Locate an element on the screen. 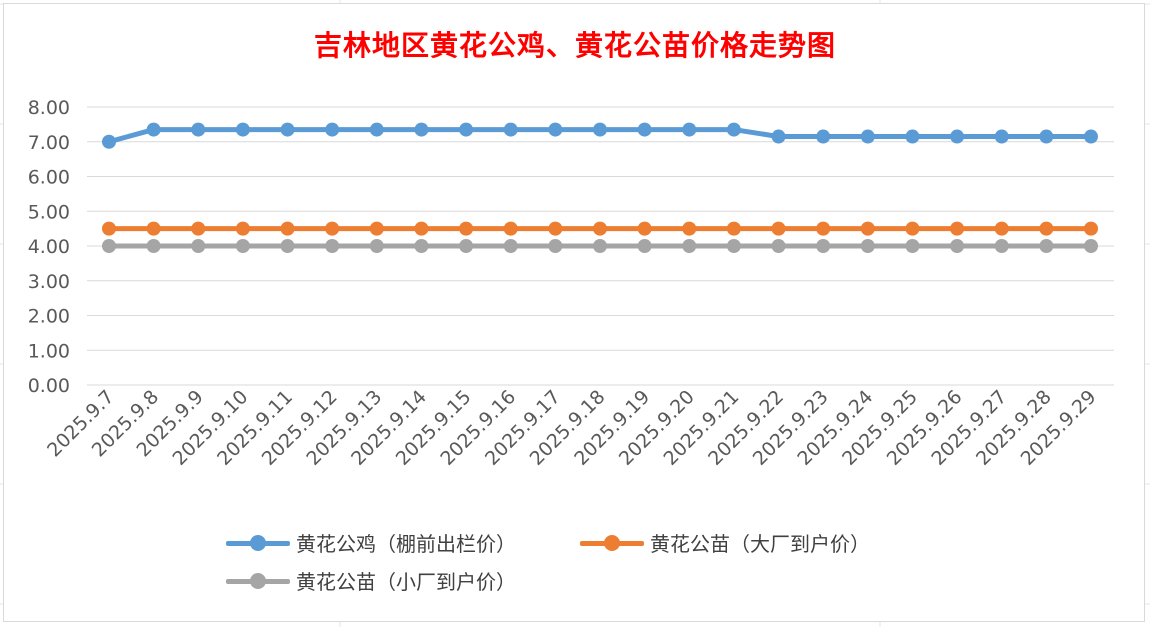  y-tick-label: 0.00 is located at coordinates (49, 386).